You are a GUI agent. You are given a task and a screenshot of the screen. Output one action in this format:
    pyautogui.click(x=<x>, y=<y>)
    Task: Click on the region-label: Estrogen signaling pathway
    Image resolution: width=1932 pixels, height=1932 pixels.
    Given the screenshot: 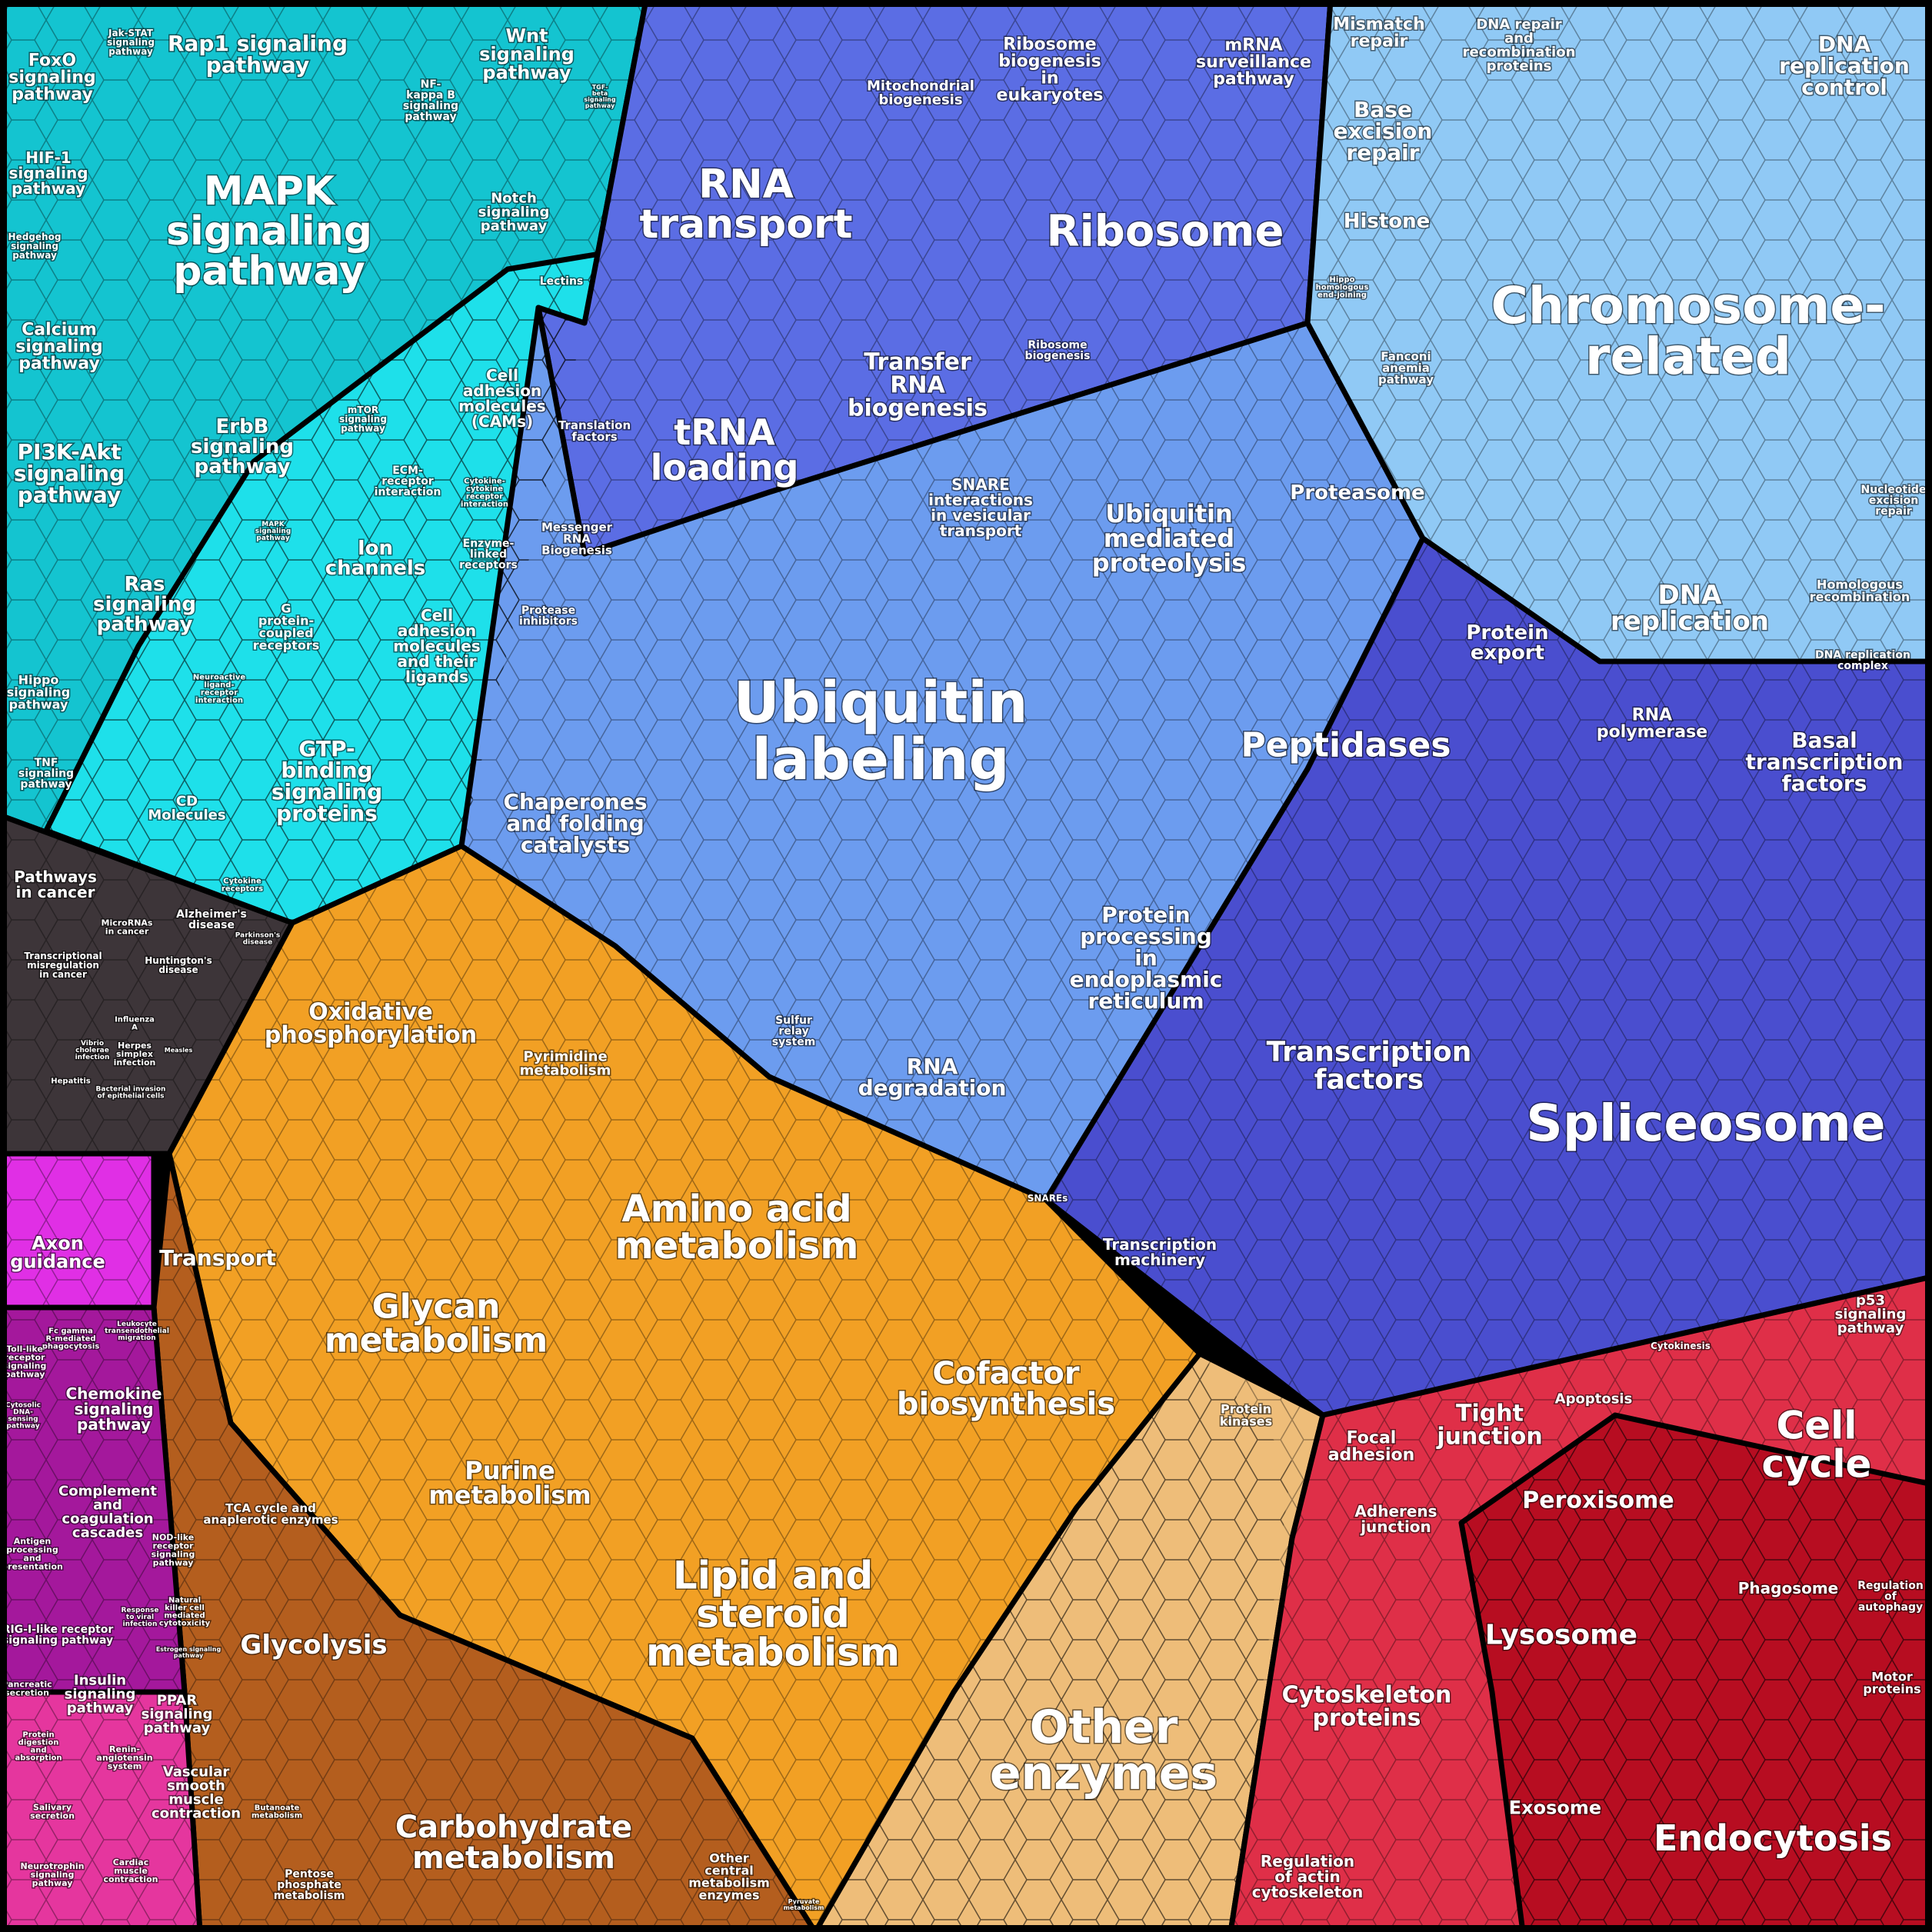 What is the action you would take?
    pyautogui.click(x=189, y=1652)
    